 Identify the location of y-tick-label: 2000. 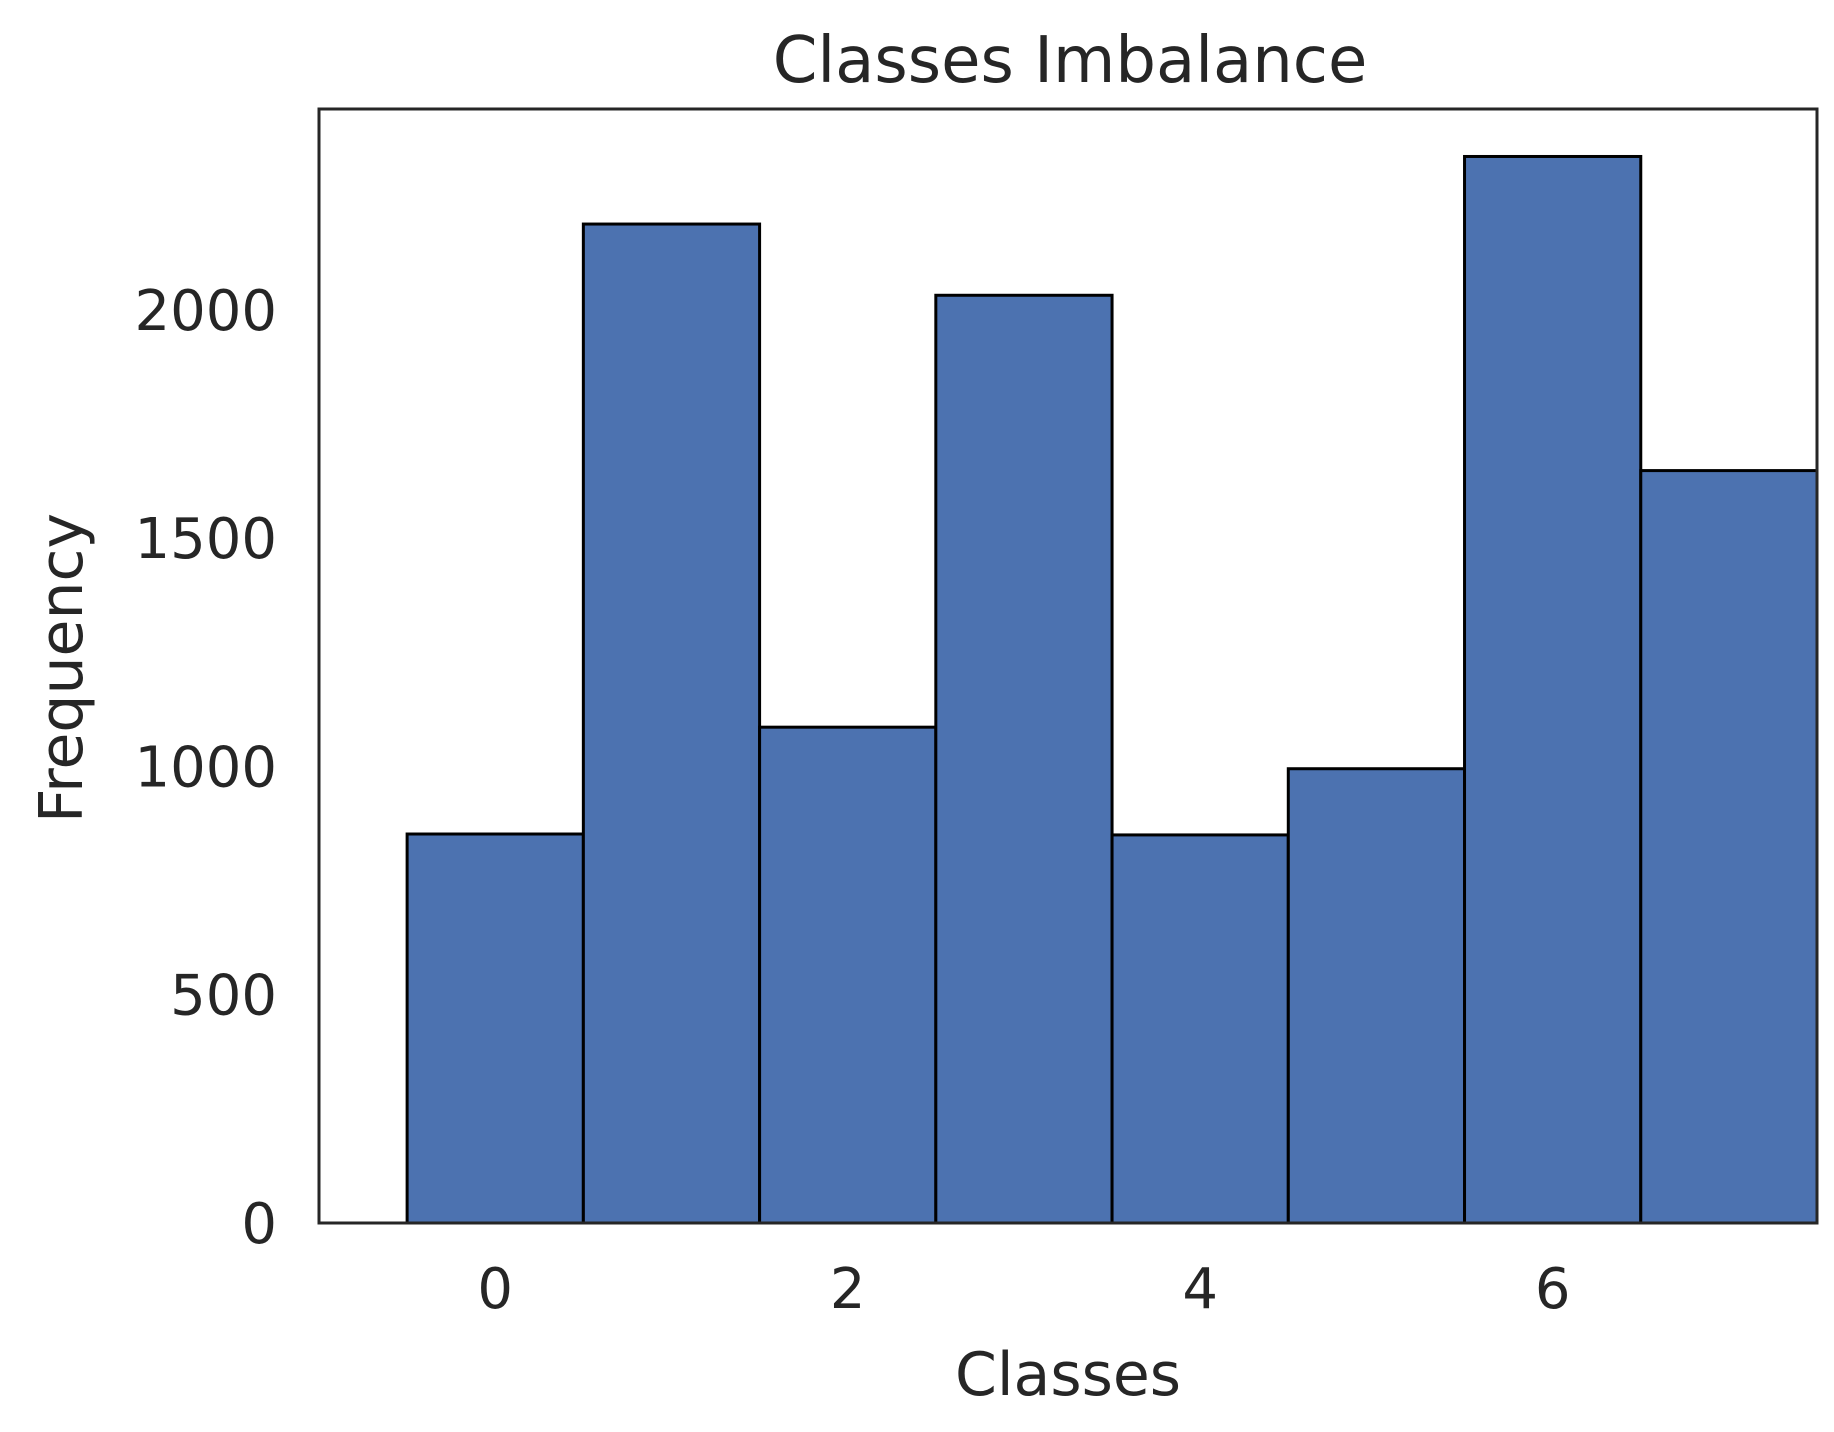
(205, 311).